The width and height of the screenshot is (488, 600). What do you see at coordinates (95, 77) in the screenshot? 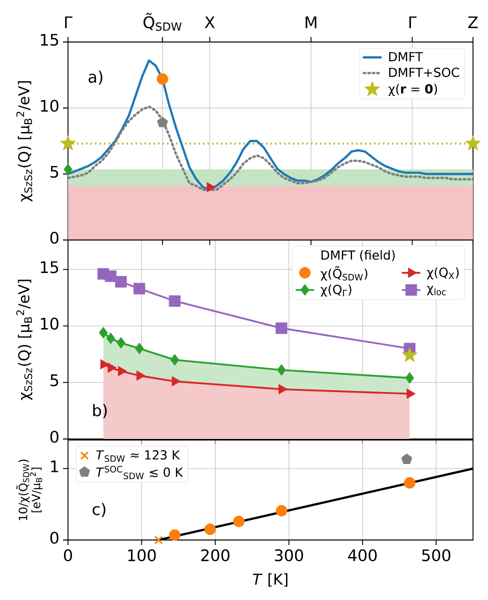
I see `annotation: a)` at bounding box center [95, 77].